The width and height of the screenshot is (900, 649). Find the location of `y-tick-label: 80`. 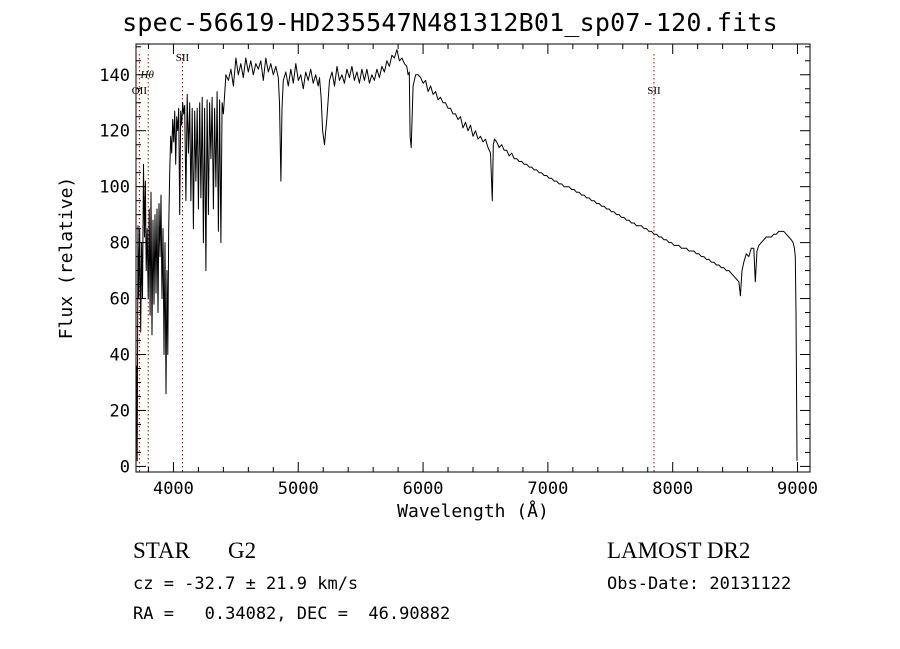

y-tick-label: 80 is located at coordinates (120, 244).